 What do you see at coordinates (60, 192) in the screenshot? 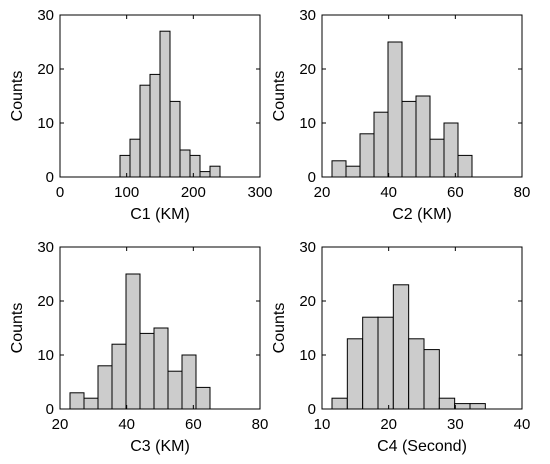
I see `x-tick-label: 0` at bounding box center [60, 192].